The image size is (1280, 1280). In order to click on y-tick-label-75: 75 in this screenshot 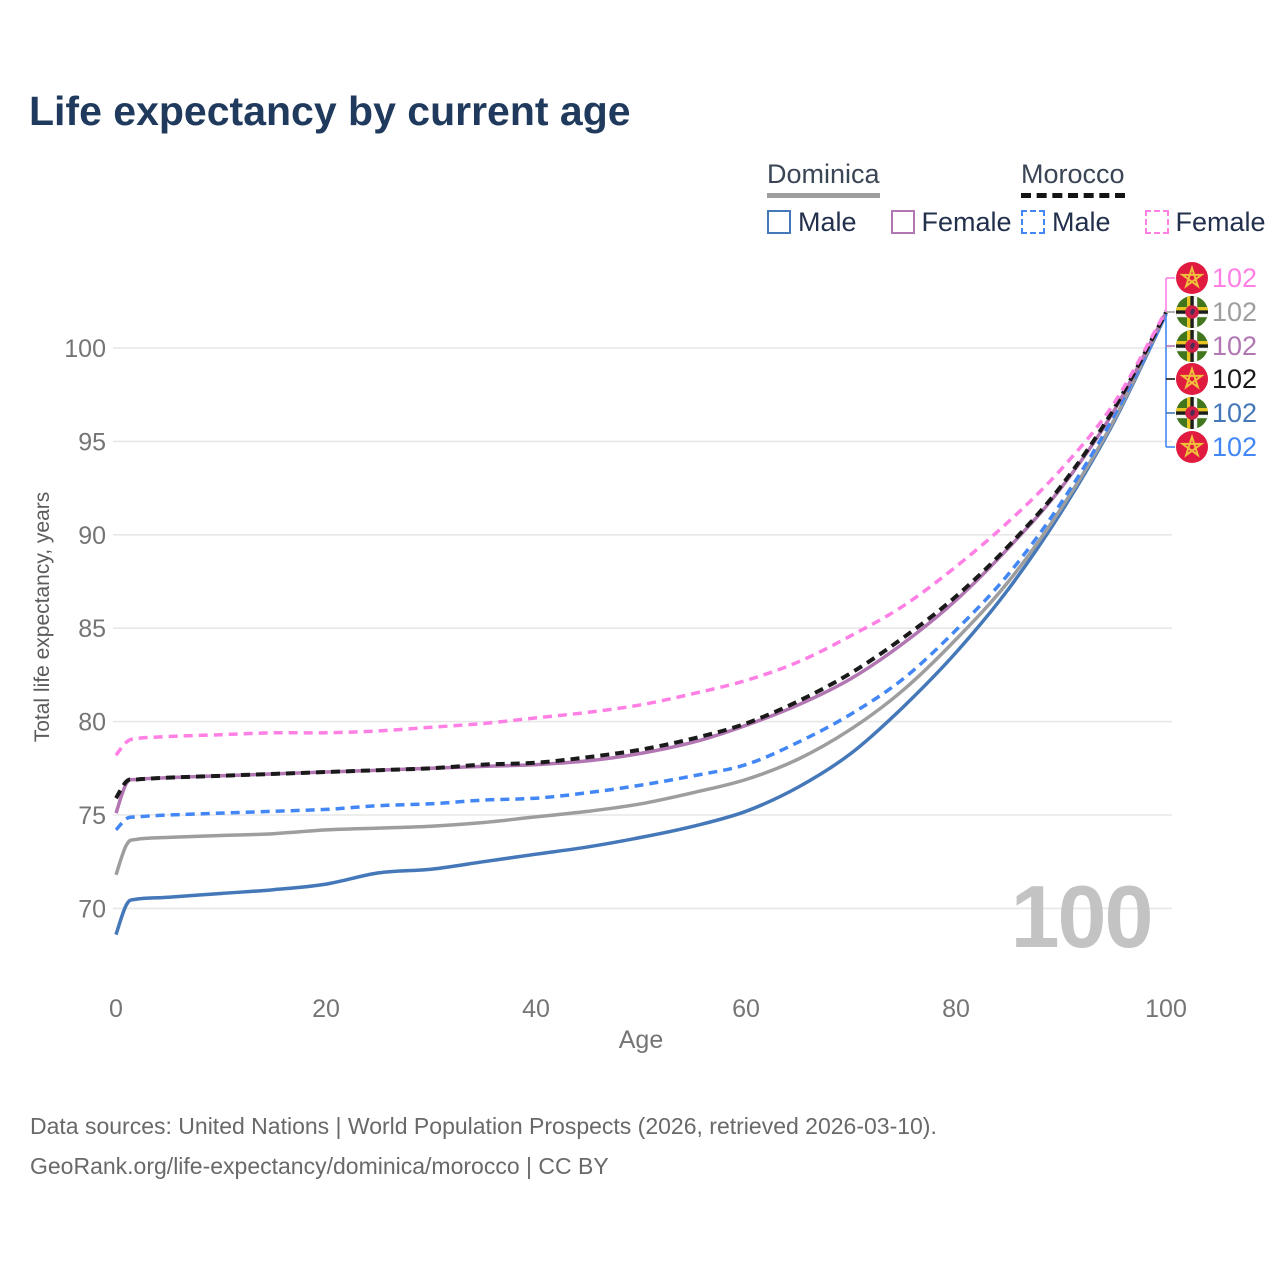, I will do `click(92, 816)`.